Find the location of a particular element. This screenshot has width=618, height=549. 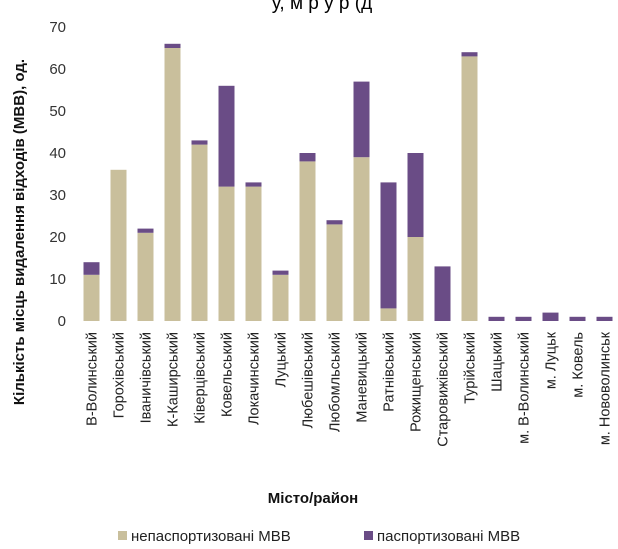

x-tick-label: К-Каширський is located at coordinates (174, 379).